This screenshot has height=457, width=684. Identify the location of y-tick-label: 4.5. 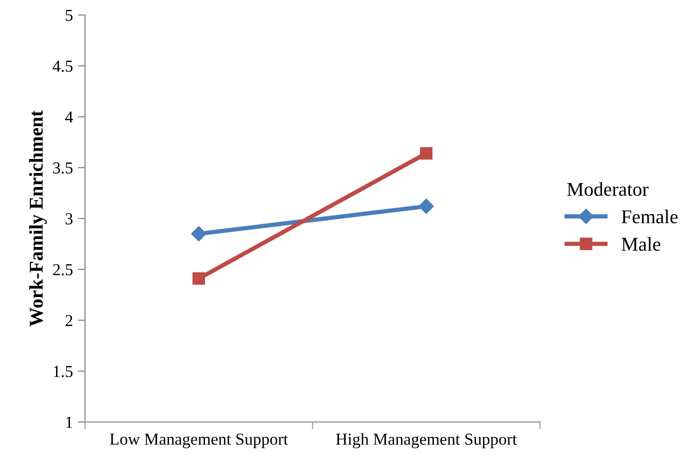
(62, 66).